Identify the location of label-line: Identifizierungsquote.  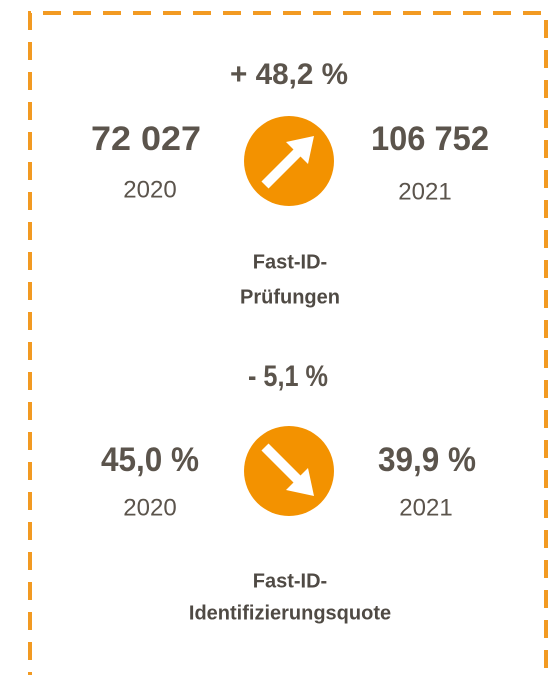
(290, 613).